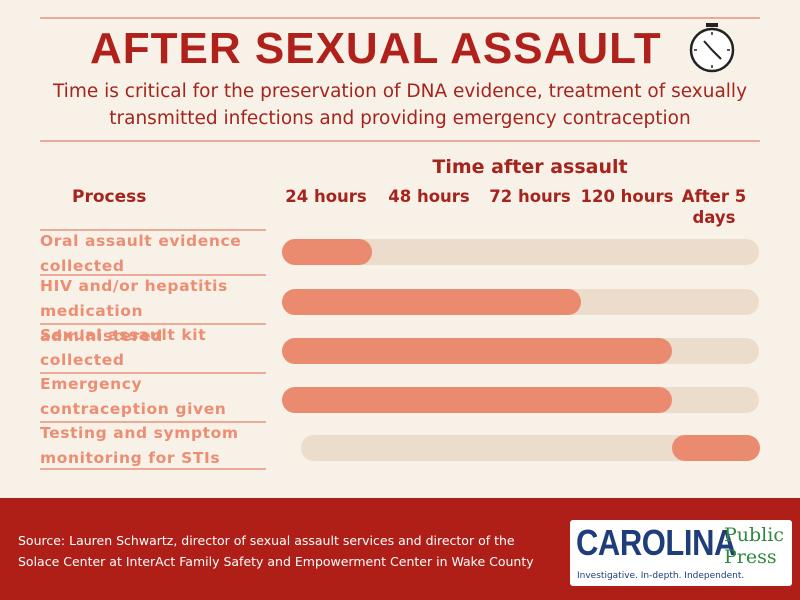  Describe the element at coordinates (133, 396) in the screenshot. I see `row-label: Emergency contraception given` at that location.